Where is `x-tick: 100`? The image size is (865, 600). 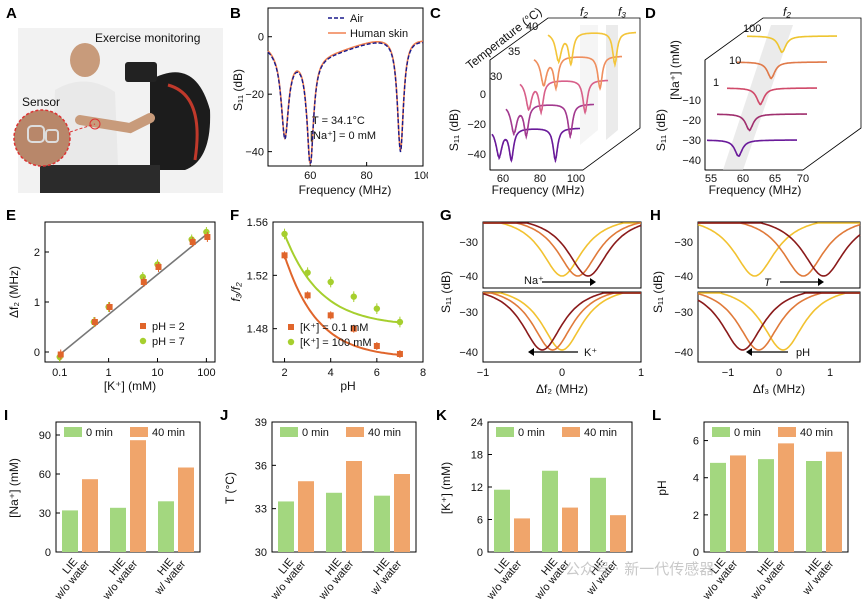 x-tick: 100 is located at coordinates (576, 179).